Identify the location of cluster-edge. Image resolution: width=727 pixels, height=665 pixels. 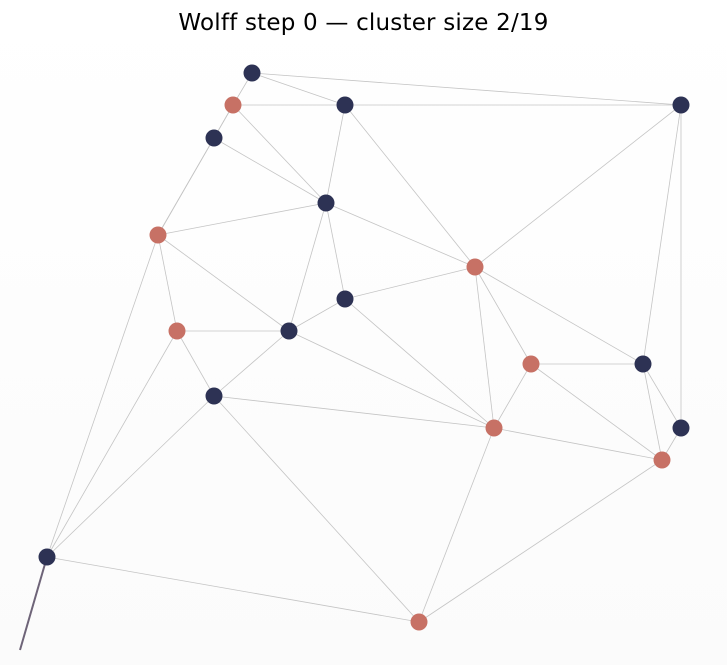
(33, 603).